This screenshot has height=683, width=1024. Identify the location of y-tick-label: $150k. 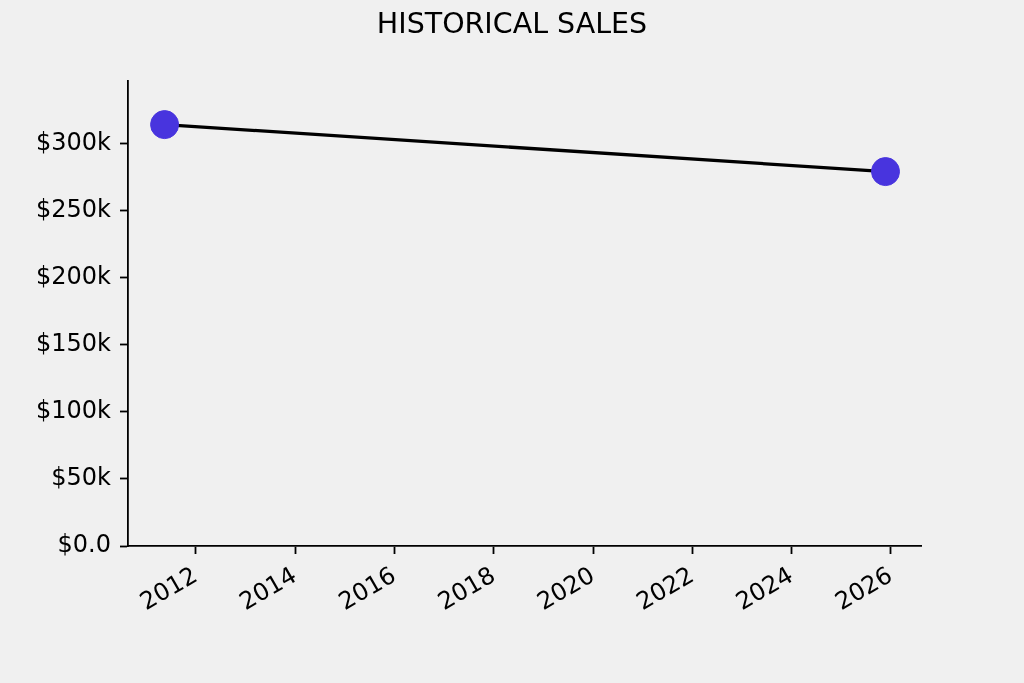
(74, 342).